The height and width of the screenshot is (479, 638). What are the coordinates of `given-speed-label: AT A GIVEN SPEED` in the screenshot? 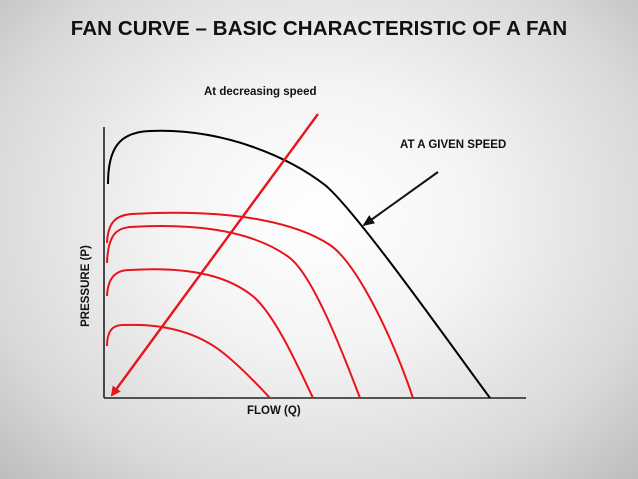 It's located at (453, 145).